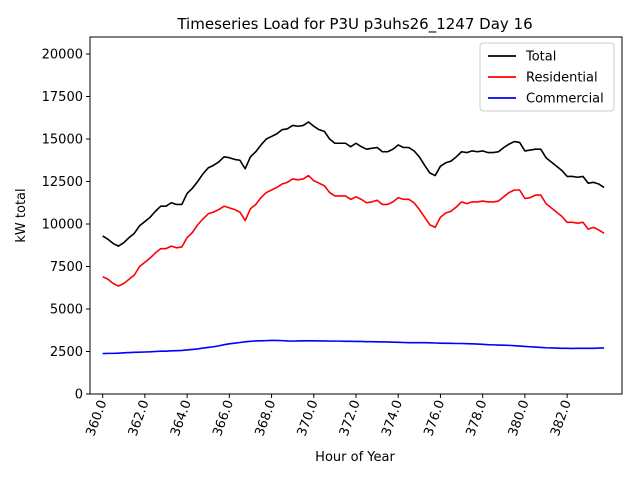 Image resolution: width=640 pixels, height=480 pixels. What do you see at coordinates (62, 182) in the screenshot?
I see `y-tick-label: 12500` at bounding box center [62, 182].